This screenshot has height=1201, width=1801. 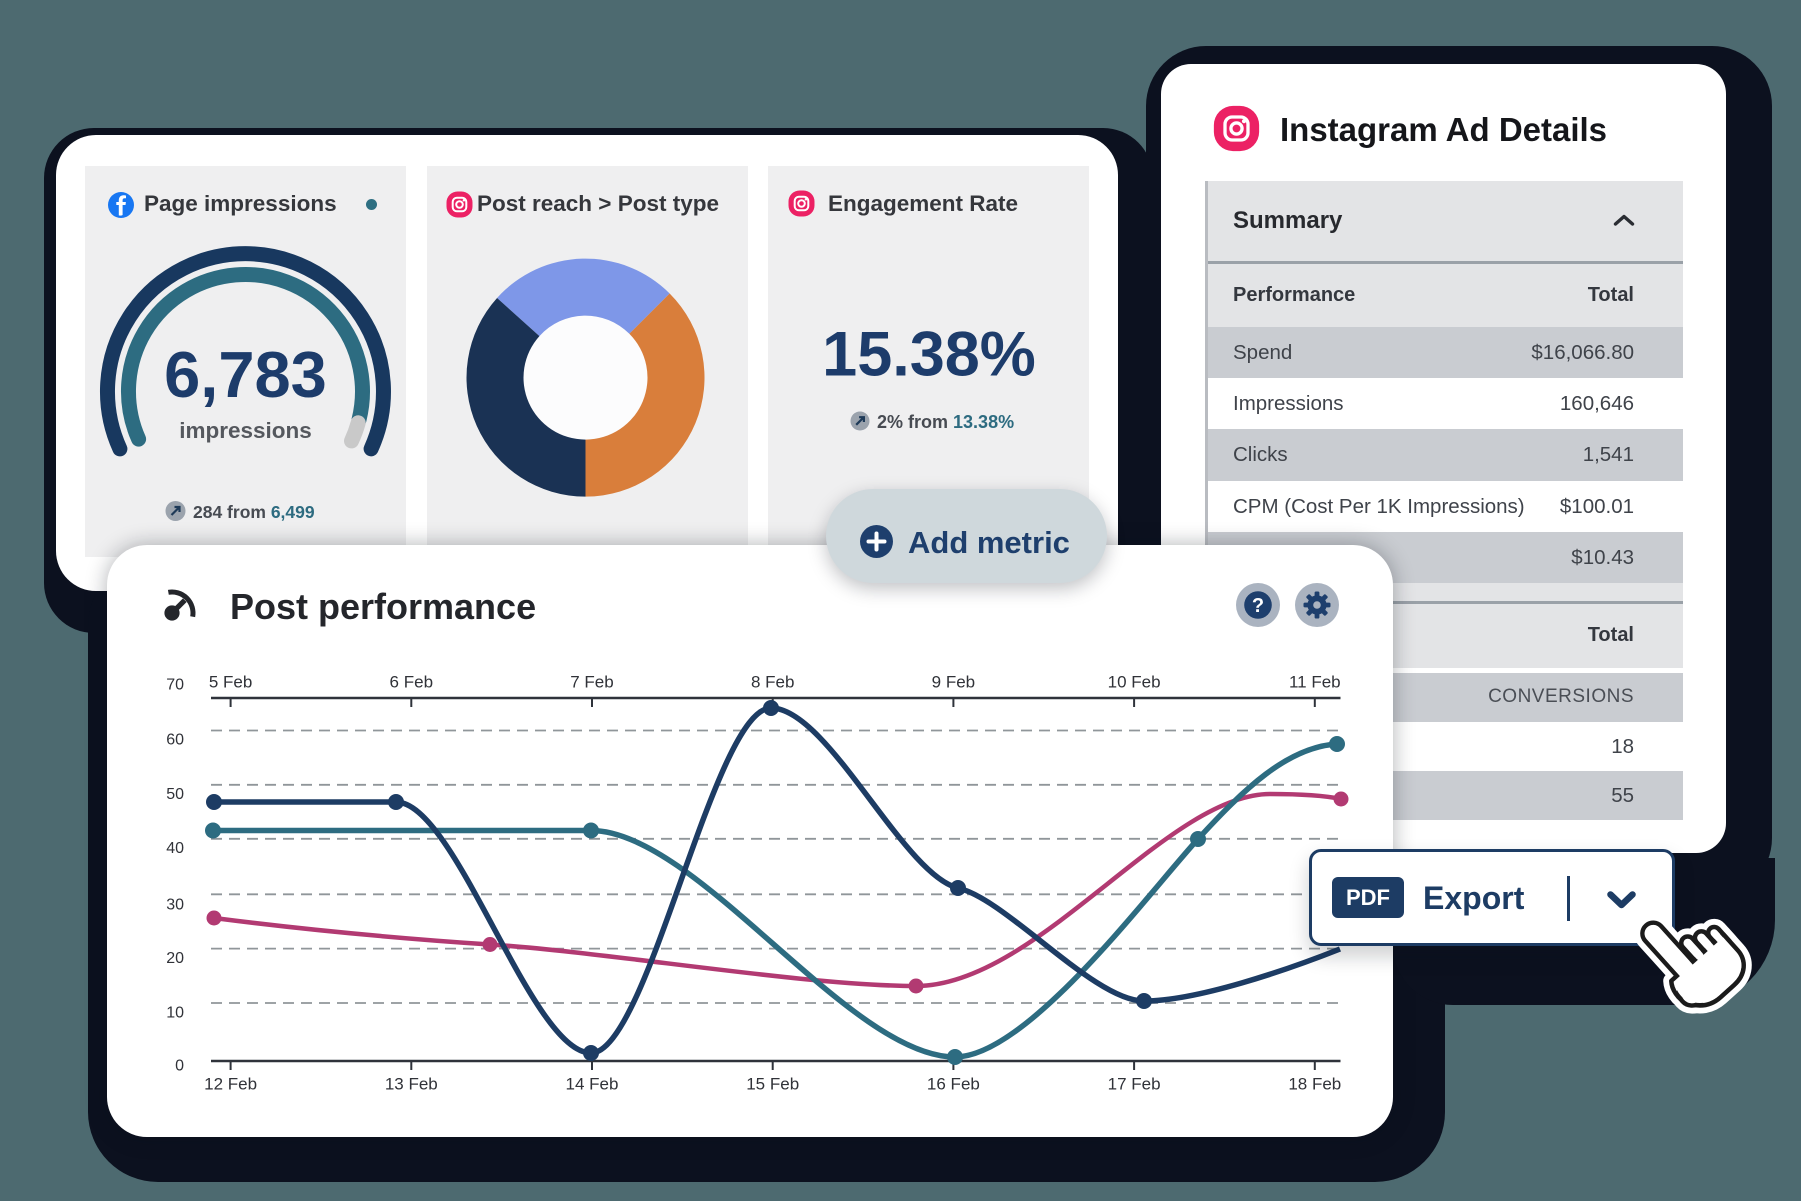 What do you see at coordinates (245, 374) in the screenshot?
I see `svg-text: 6,783` at bounding box center [245, 374].